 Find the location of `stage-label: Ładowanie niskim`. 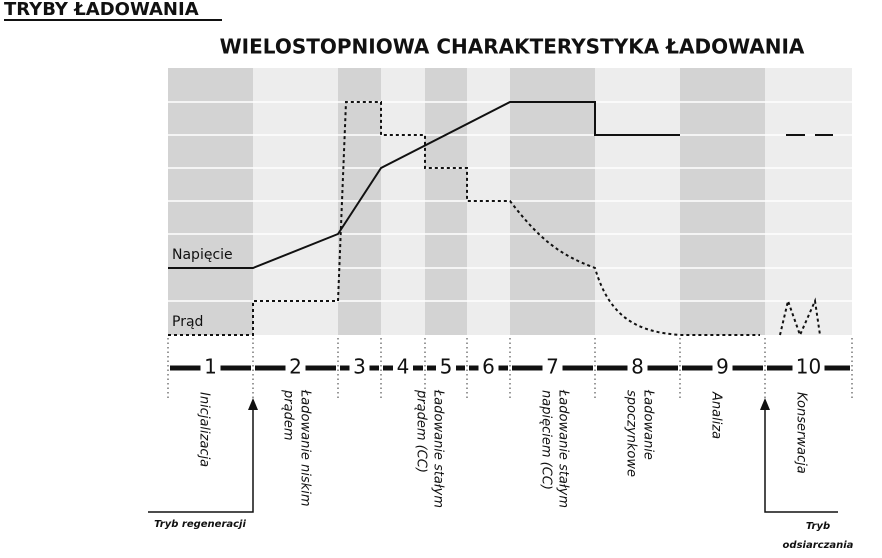

stage-label: Ładowanie niskim is located at coordinates (305, 448).